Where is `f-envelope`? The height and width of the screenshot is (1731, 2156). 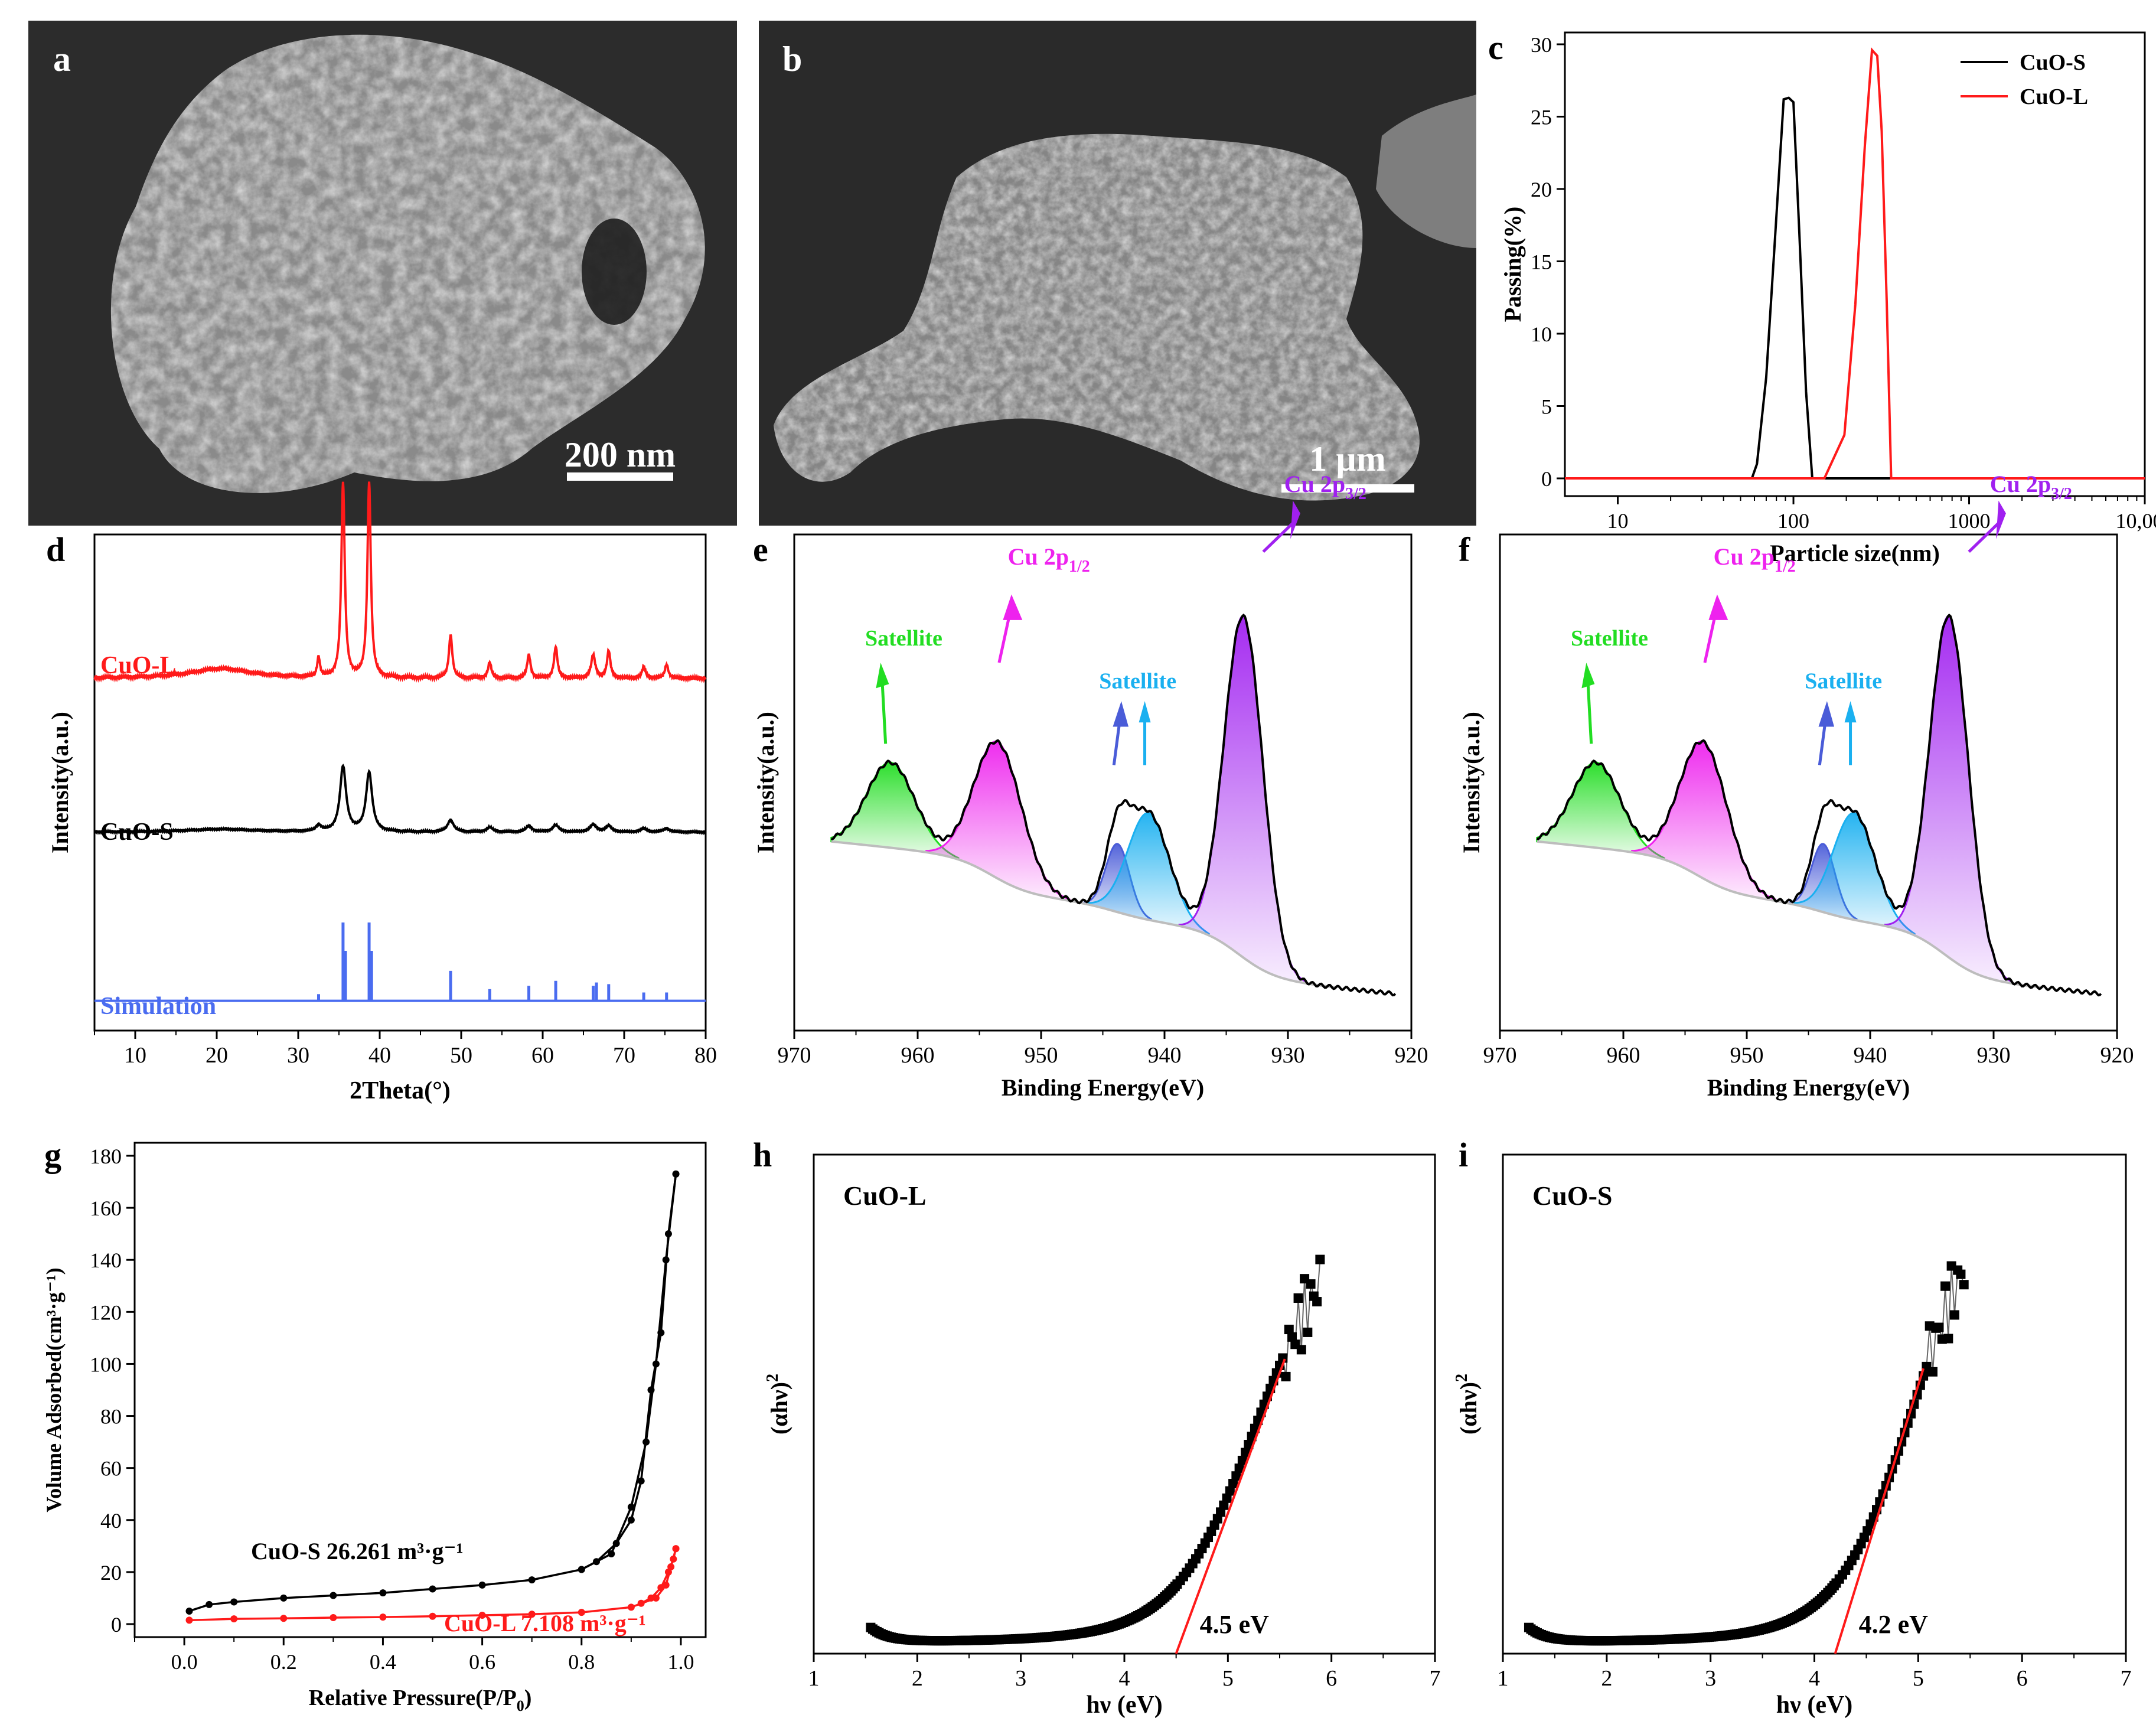 f-envelope is located at coordinates (1819, 805).